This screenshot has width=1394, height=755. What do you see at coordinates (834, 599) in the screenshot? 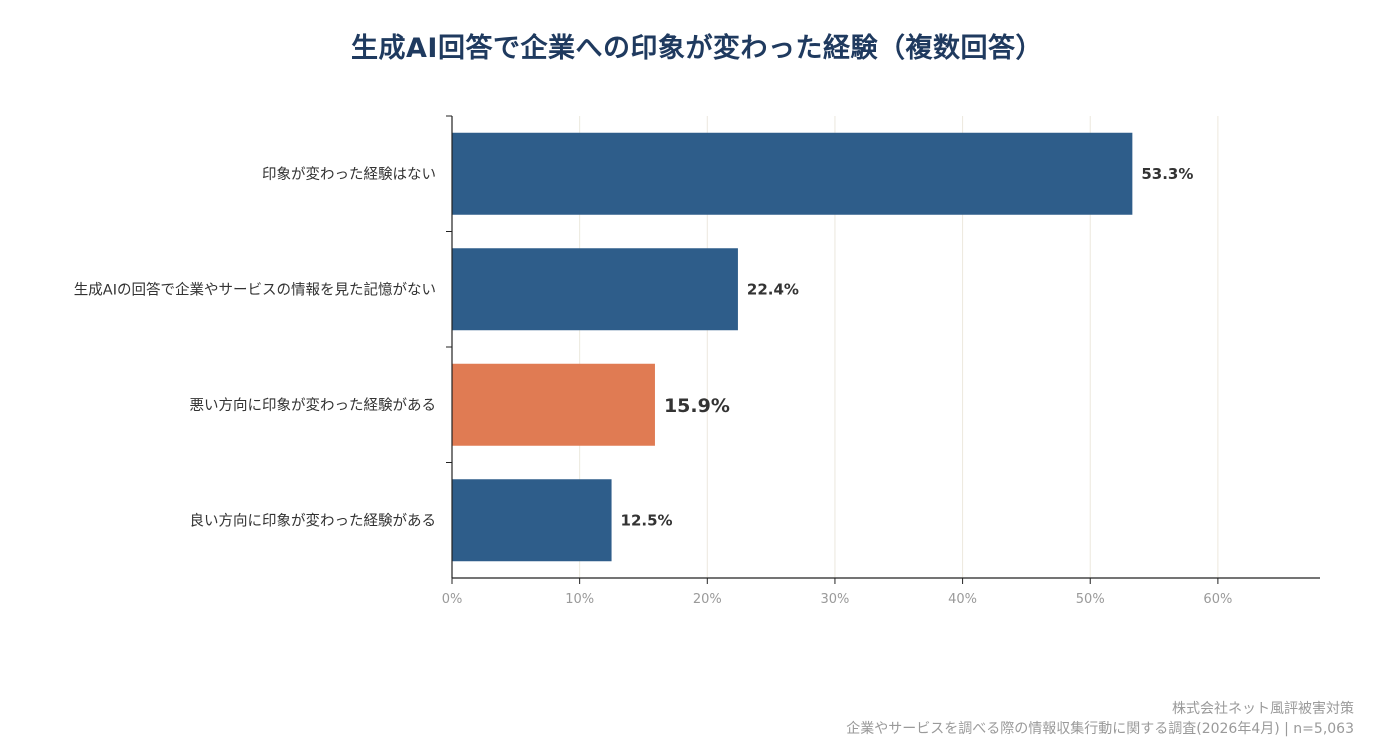
I see `x-tick-label: 30%` at bounding box center [834, 599].